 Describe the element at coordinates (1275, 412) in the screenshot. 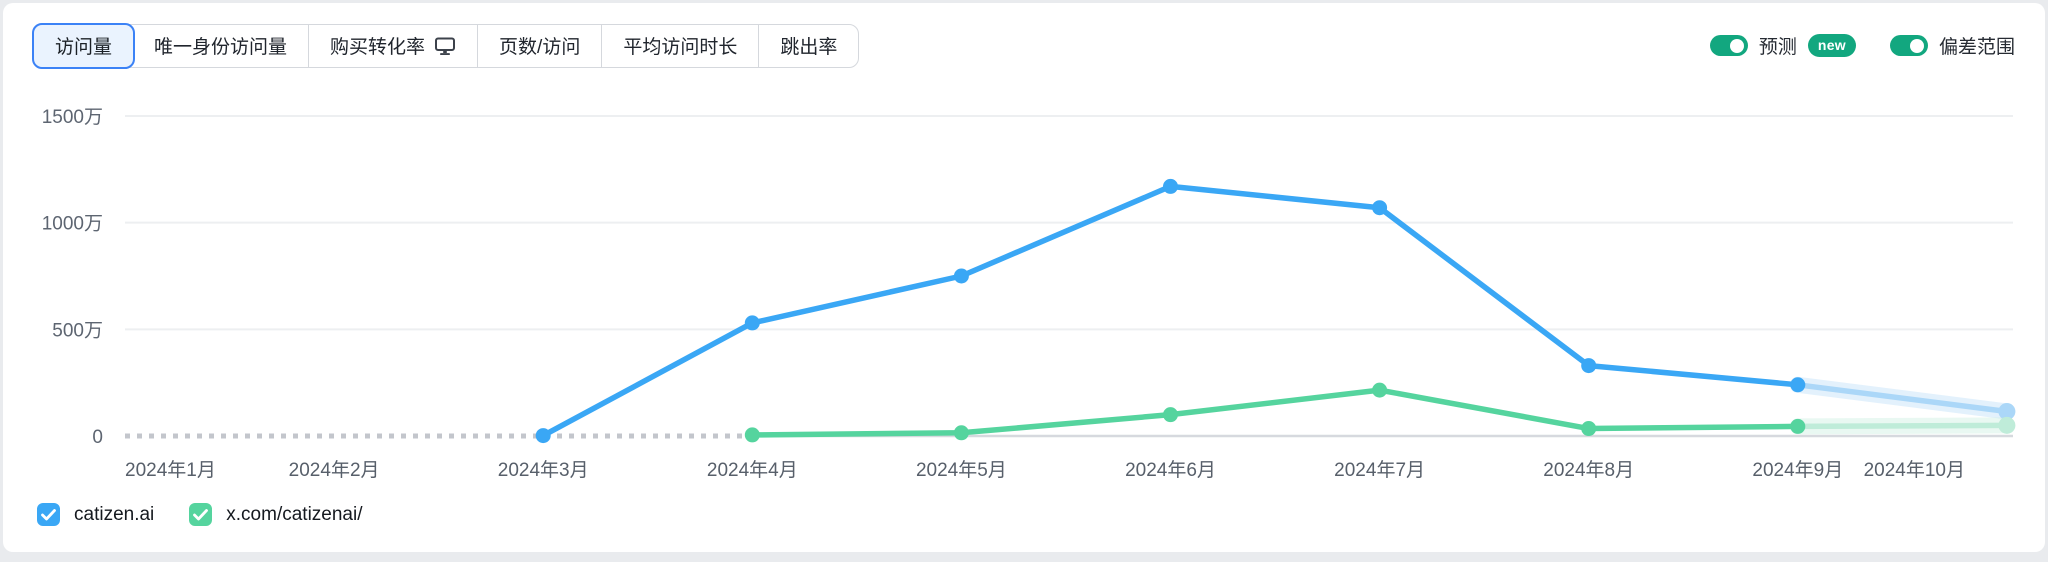

I see `series-line-x.com/catizenai/` at that location.